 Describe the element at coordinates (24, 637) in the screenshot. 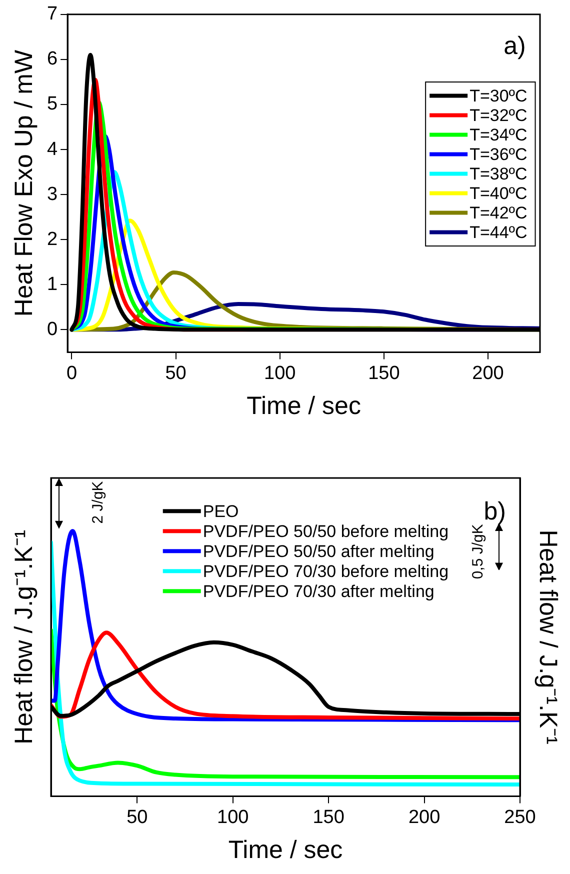

I see `y-axis-title: Heat flow / J.g⁻¹.K⁻¹` at that location.